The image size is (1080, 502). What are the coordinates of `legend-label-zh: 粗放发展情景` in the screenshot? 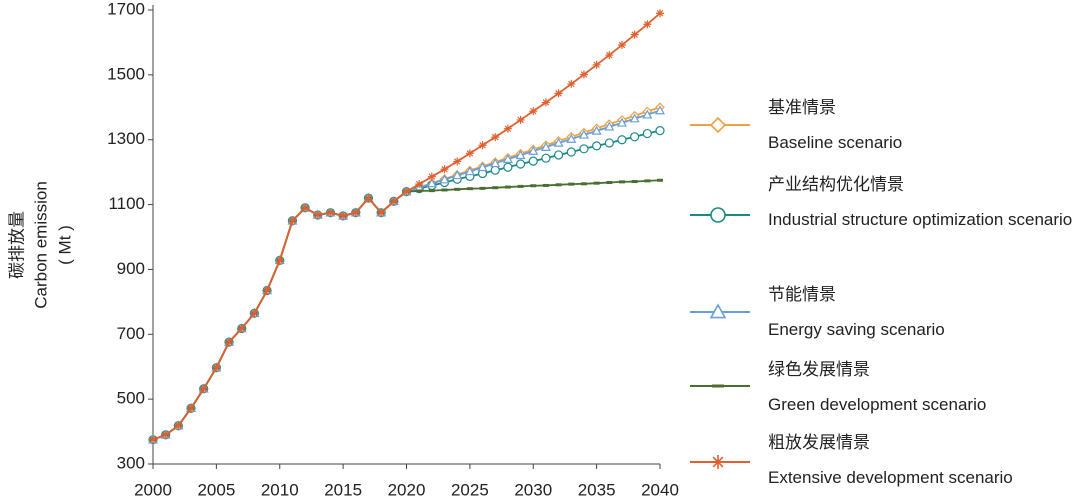 It's located at (819, 443).